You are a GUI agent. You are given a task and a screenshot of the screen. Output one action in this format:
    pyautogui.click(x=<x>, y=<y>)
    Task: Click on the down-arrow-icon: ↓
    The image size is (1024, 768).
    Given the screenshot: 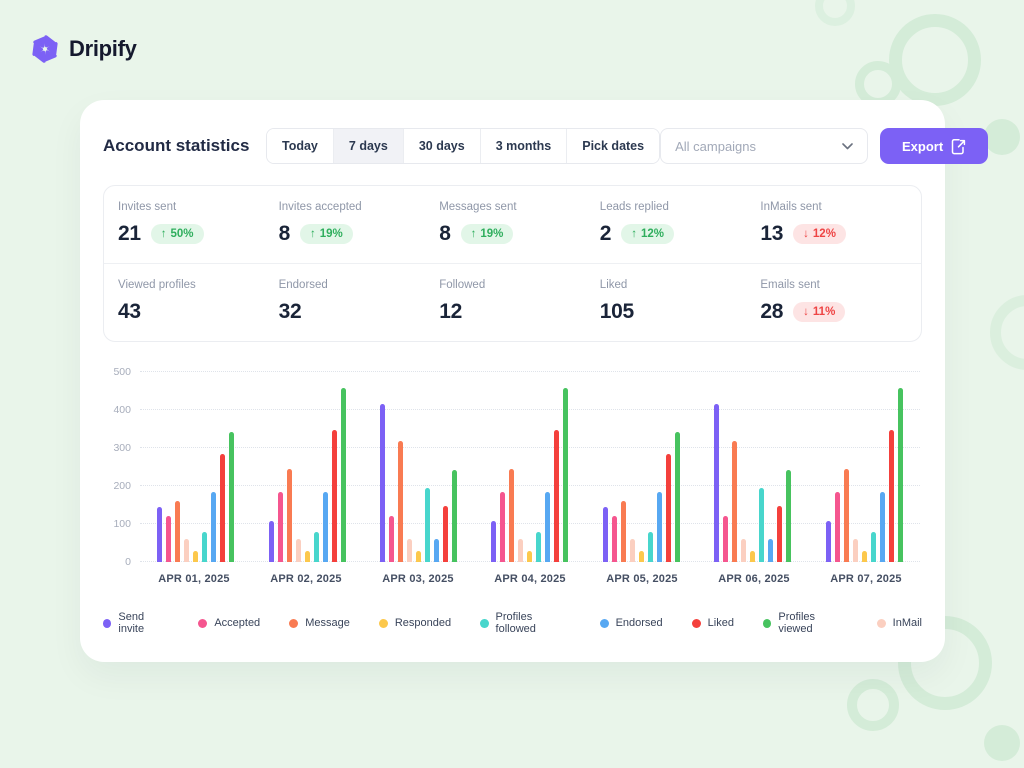 What is the action you would take?
    pyautogui.click(x=806, y=234)
    